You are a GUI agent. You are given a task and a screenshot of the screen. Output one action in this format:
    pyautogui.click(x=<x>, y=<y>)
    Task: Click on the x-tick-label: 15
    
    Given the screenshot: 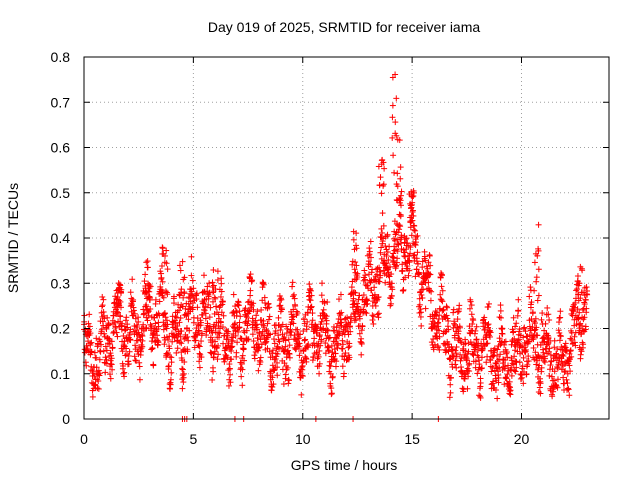 What is the action you would take?
    pyautogui.click(x=412, y=439)
    